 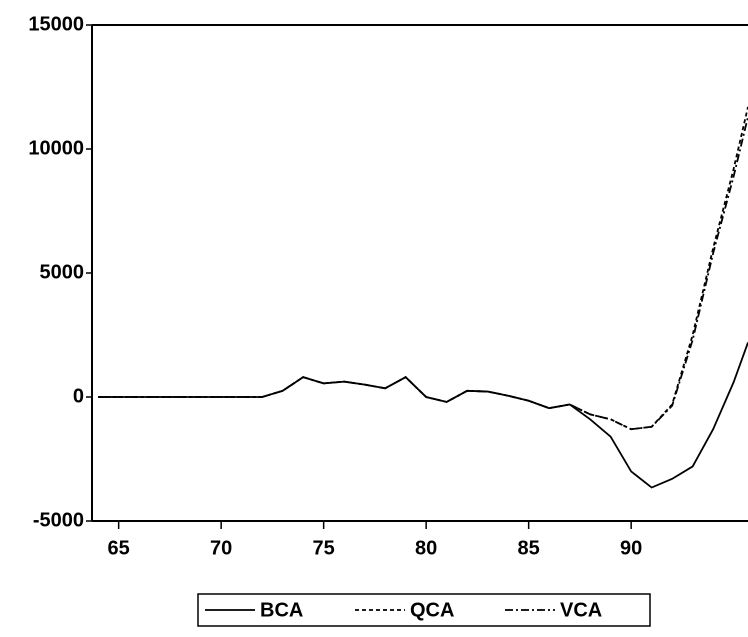 What do you see at coordinates (119, 548) in the screenshot?
I see `x-tick-label: 65` at bounding box center [119, 548].